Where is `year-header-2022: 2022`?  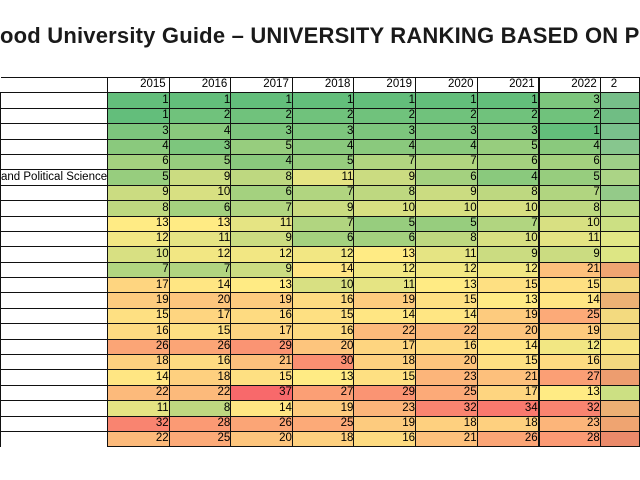
year-header-2022: 2022 is located at coordinates (569, 85).